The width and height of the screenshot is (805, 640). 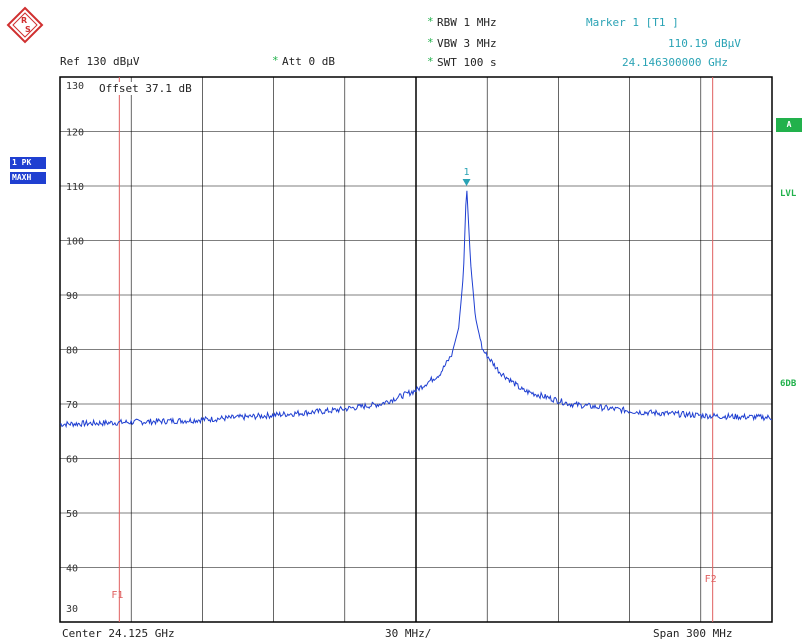 I want to click on y-tick-label: 80, so click(x=72, y=351).